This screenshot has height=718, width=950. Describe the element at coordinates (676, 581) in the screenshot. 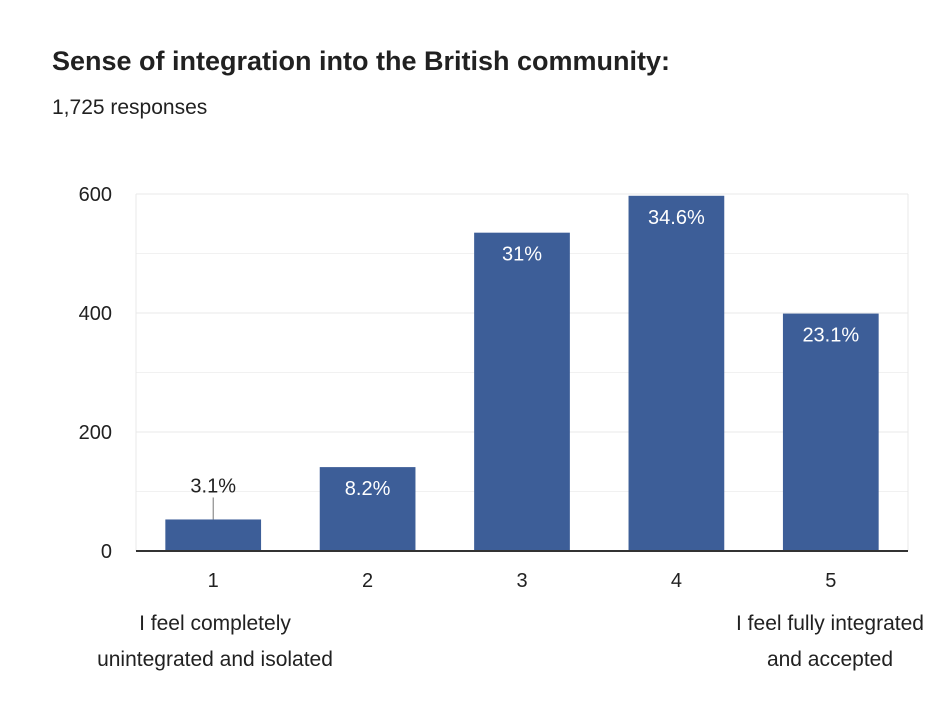

I see `x-tick-label: 4` at that location.